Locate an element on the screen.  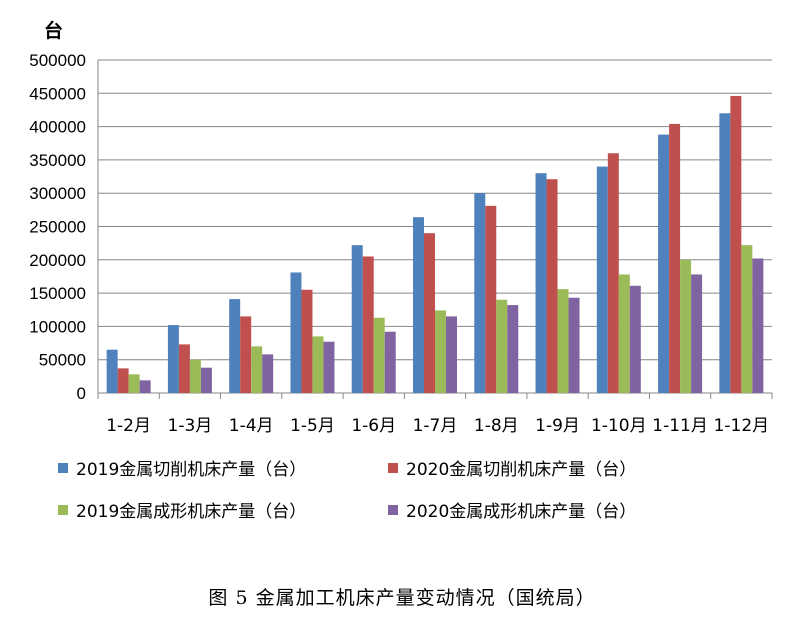
legend-item-2019-cutting: 2019金属切削机床产量（台） is located at coordinates (182, 467).